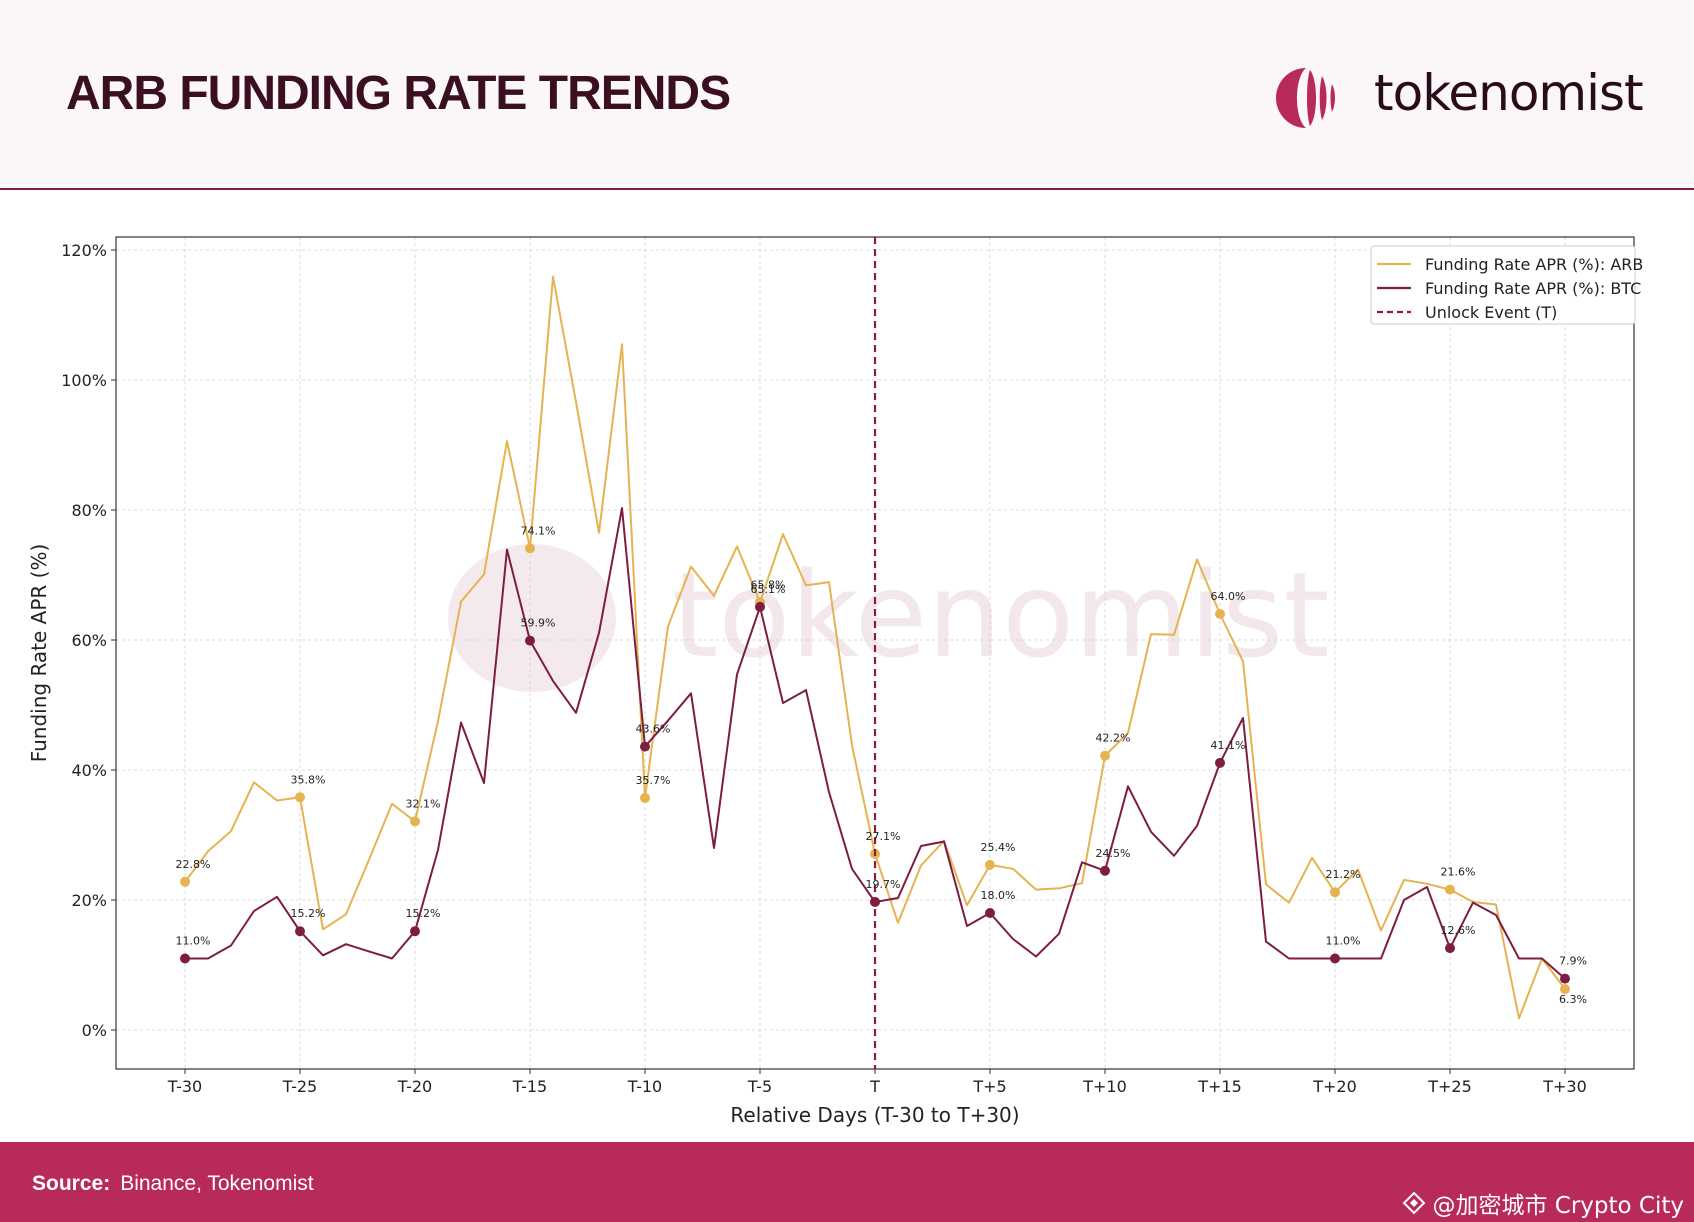  What do you see at coordinates (1414, 1203) in the screenshot?
I see `diamond-logo-icon` at bounding box center [1414, 1203].